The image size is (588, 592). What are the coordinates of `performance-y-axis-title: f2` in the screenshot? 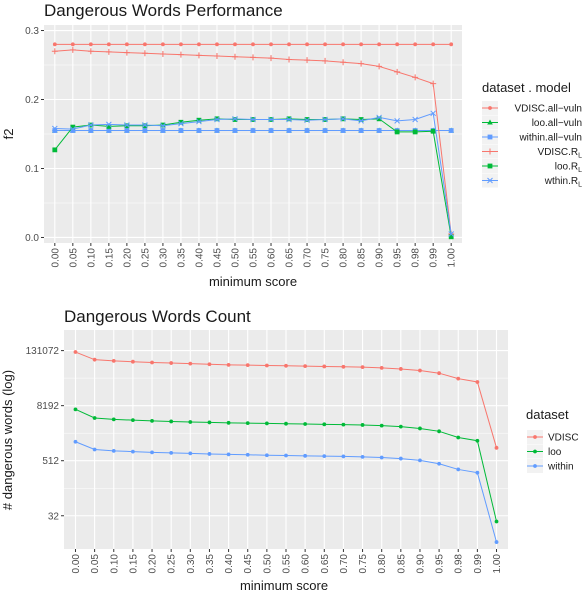 It's located at (8, 134).